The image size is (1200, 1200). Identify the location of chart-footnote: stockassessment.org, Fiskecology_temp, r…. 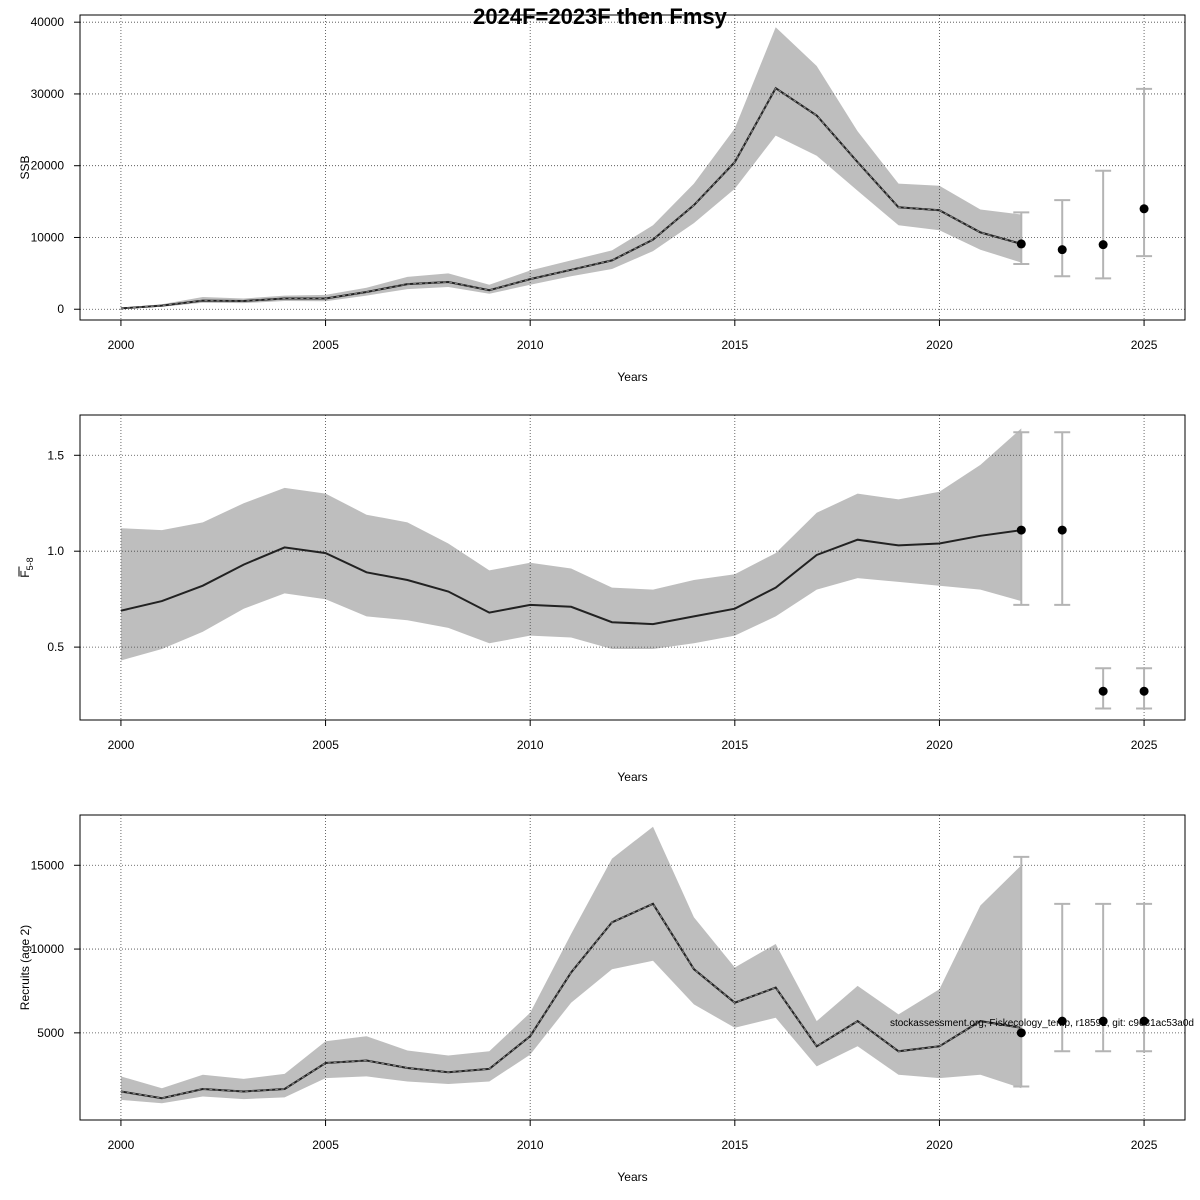
(1042, 1023).